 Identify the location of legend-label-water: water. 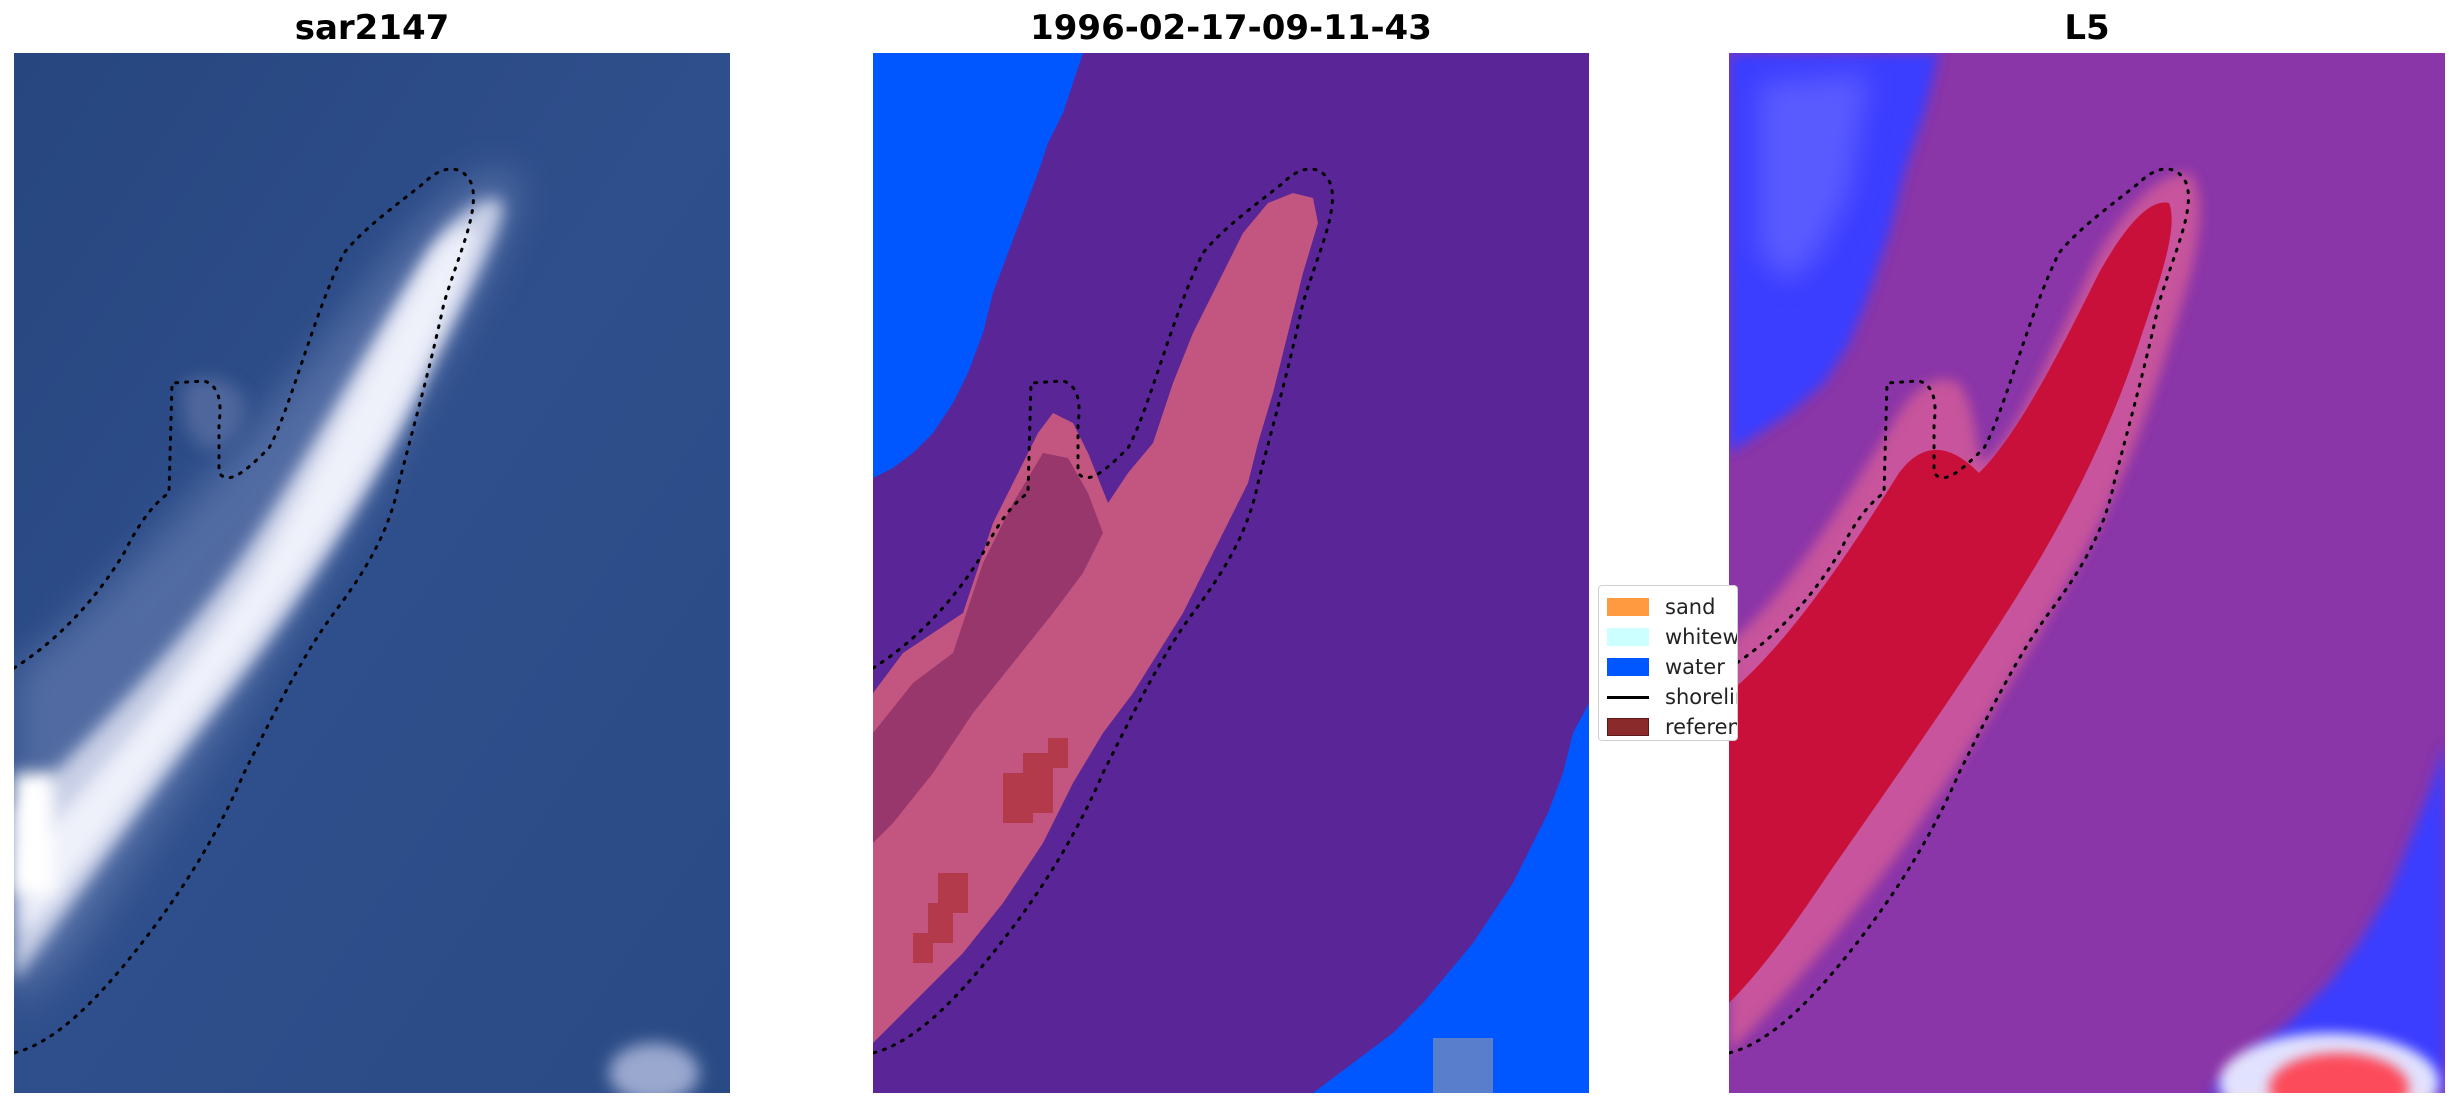
(1695, 667).